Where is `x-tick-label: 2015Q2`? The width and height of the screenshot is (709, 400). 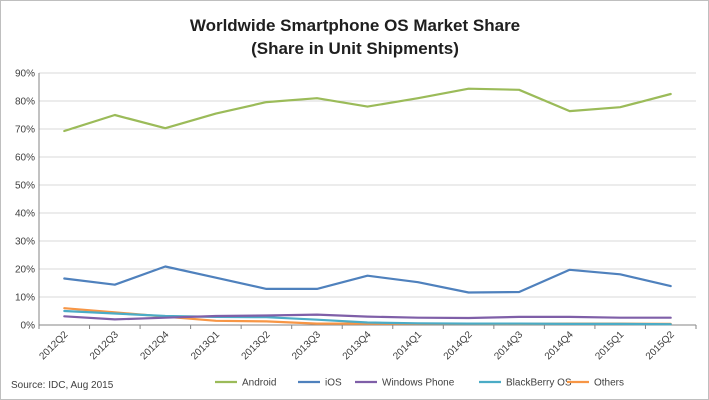
x-tick-label: 2015Q2 is located at coordinates (660, 345).